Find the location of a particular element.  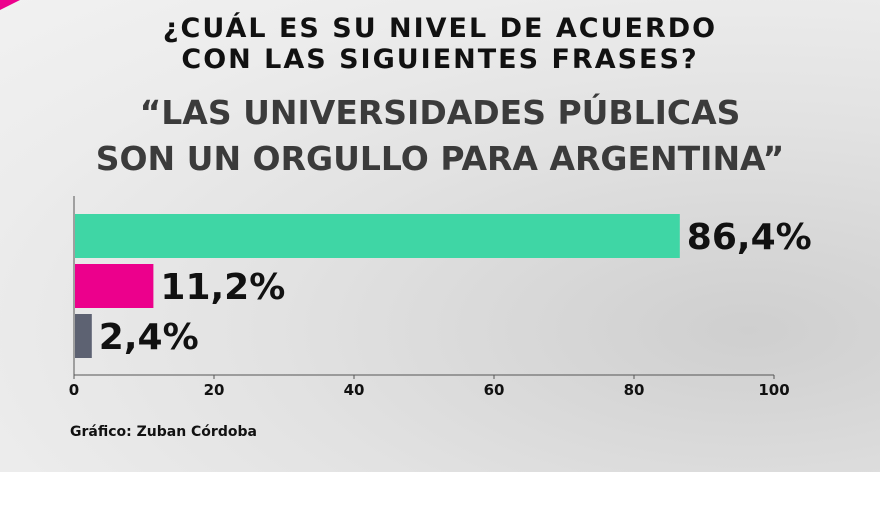

pink-corner-accent is located at coordinates (10, 5).